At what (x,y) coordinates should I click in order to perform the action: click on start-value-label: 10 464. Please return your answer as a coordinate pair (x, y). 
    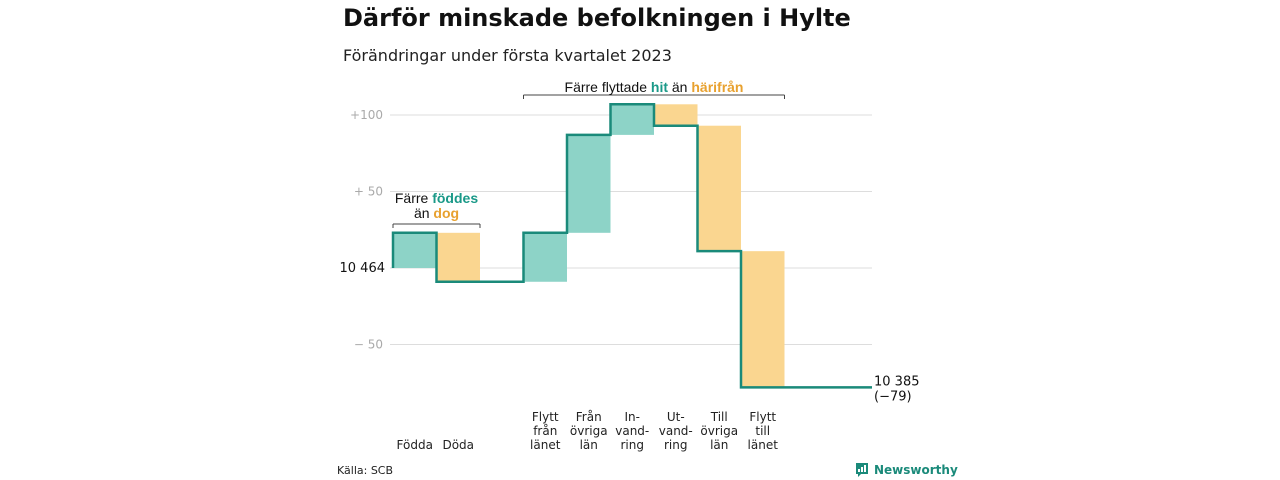
    Looking at the image, I should click on (363, 268).